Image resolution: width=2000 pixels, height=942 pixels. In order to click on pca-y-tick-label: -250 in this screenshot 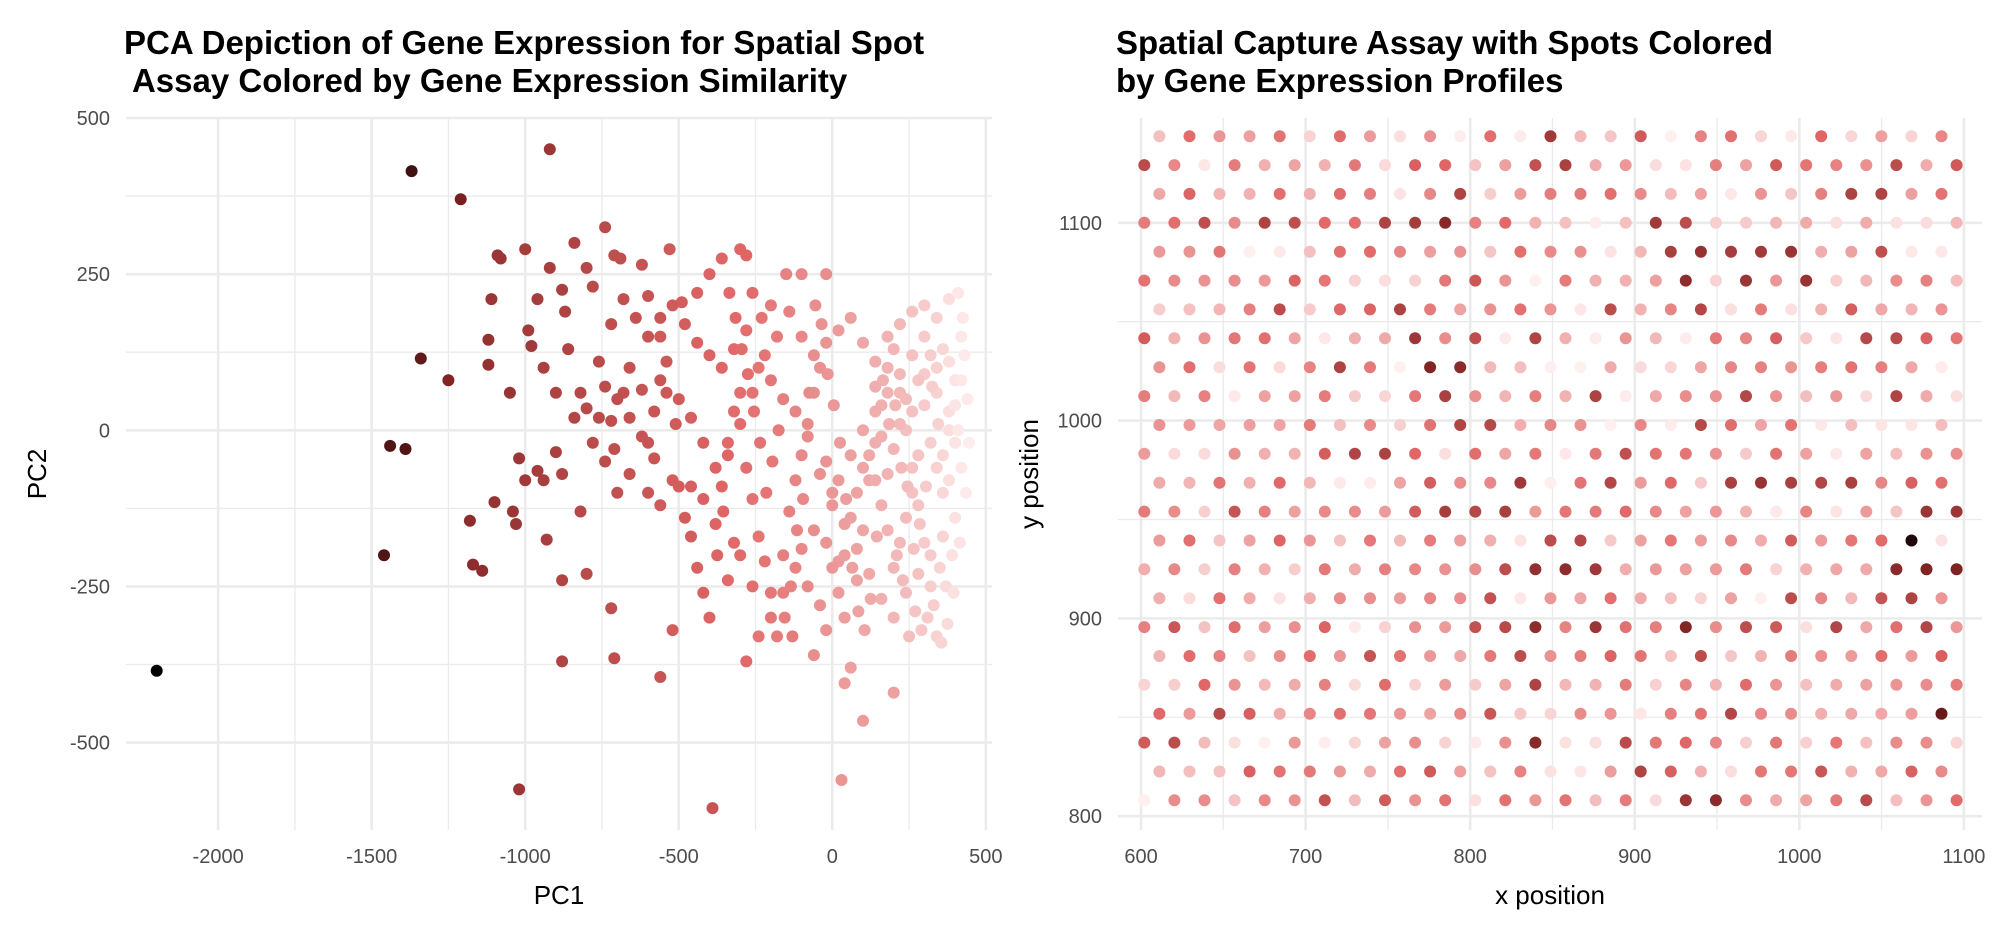, I will do `click(90, 587)`.